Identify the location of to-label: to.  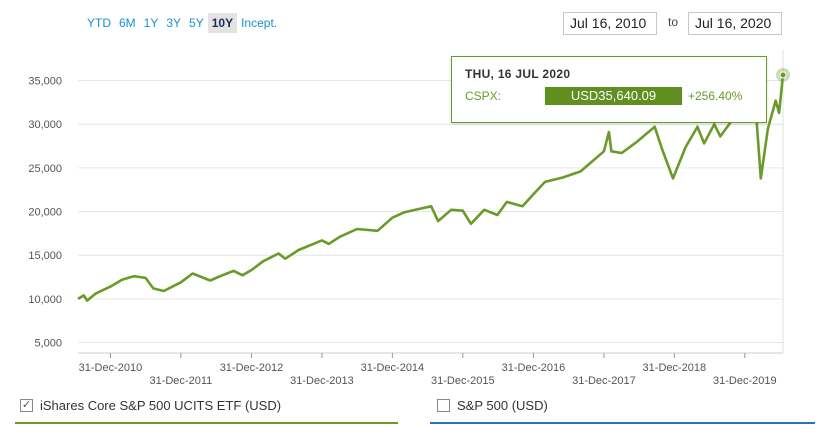
(673, 22).